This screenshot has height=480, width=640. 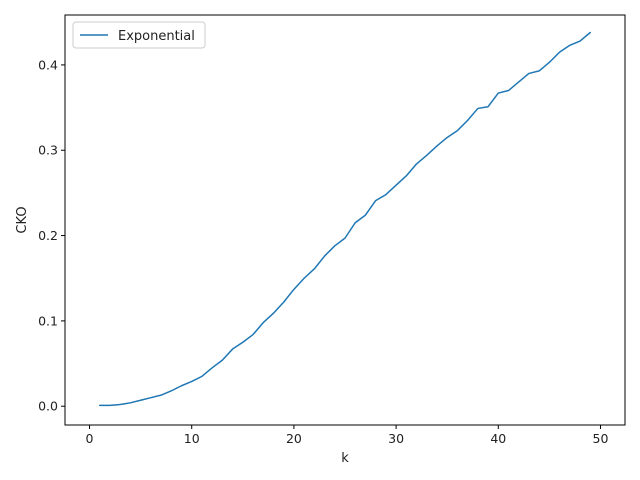 What do you see at coordinates (498, 438) in the screenshot?
I see `x-tick-label: 40` at bounding box center [498, 438].